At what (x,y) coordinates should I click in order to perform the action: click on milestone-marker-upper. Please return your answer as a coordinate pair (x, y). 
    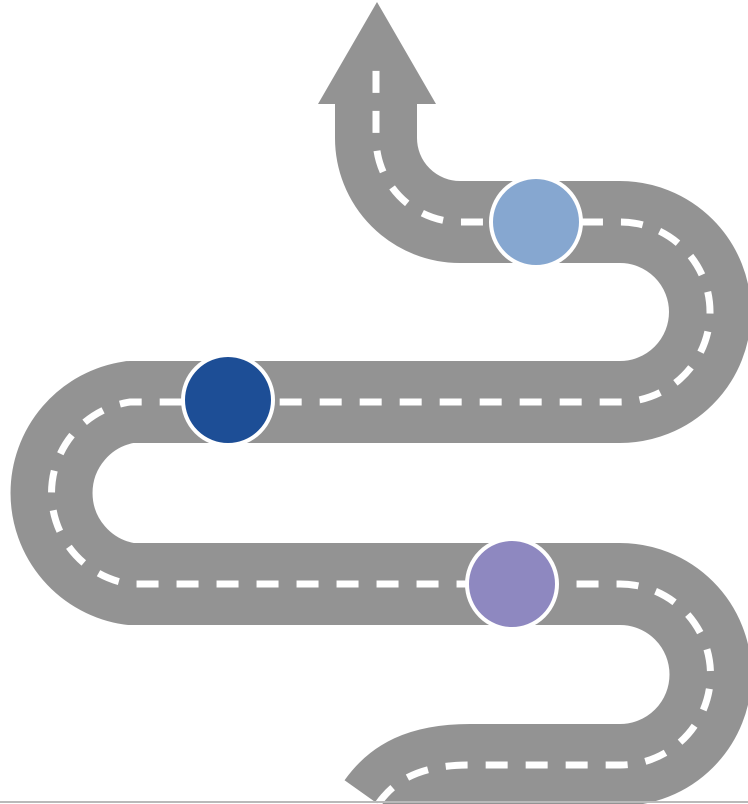
    Looking at the image, I should click on (536, 222).